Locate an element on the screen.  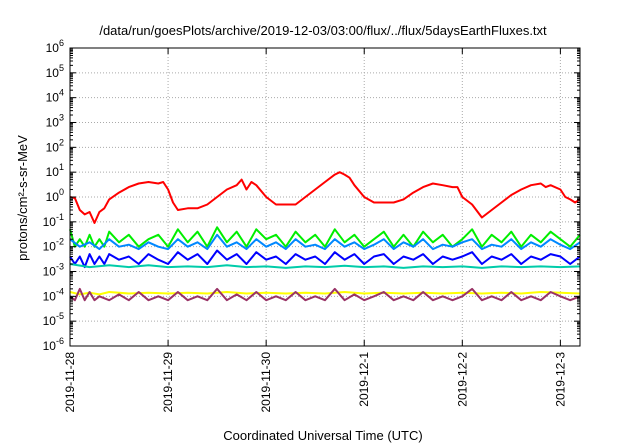
y-tick-label: 10⁻² is located at coordinates (53, 245).